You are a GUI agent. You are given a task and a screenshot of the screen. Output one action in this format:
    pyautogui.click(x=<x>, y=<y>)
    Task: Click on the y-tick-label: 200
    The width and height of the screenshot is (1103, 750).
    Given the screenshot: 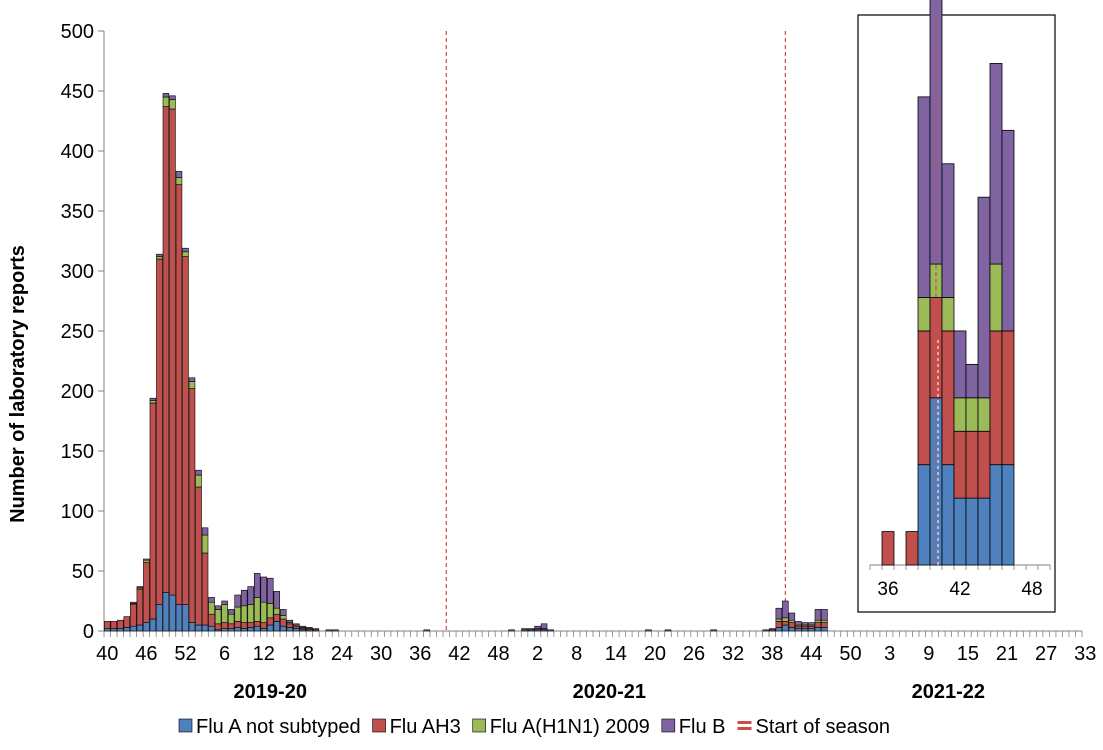 What is the action you would take?
    pyautogui.click(x=77, y=392)
    